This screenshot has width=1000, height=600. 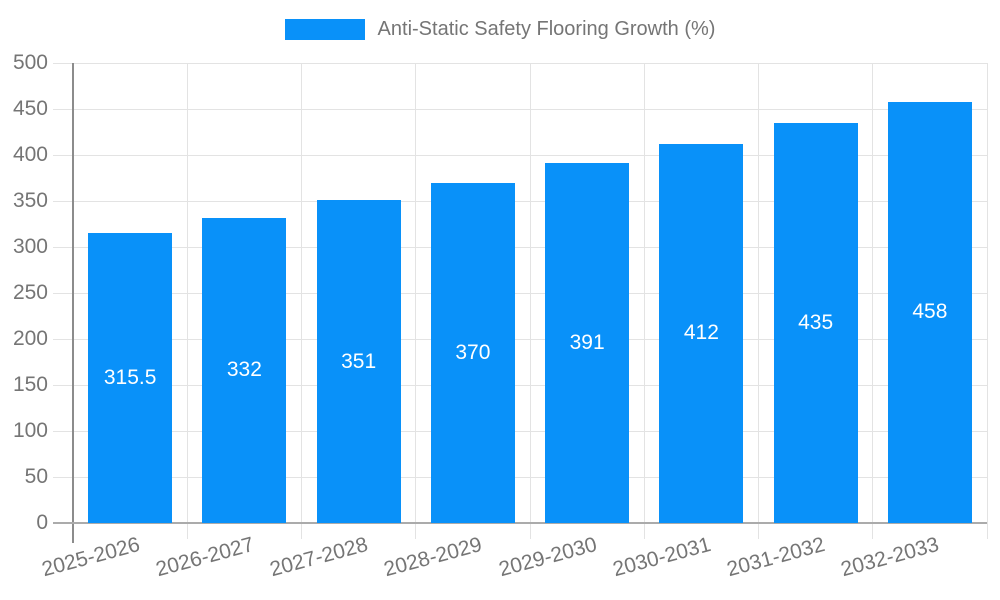 What do you see at coordinates (73, 303) in the screenshot?
I see `y-axis-line` at bounding box center [73, 303].